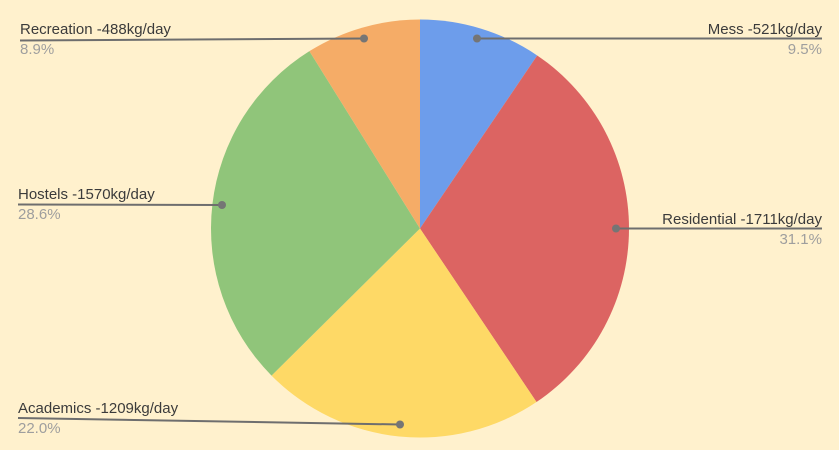 Image resolution: width=839 pixels, height=450 pixels. I want to click on leader-dot-recreation, so click(364, 38).